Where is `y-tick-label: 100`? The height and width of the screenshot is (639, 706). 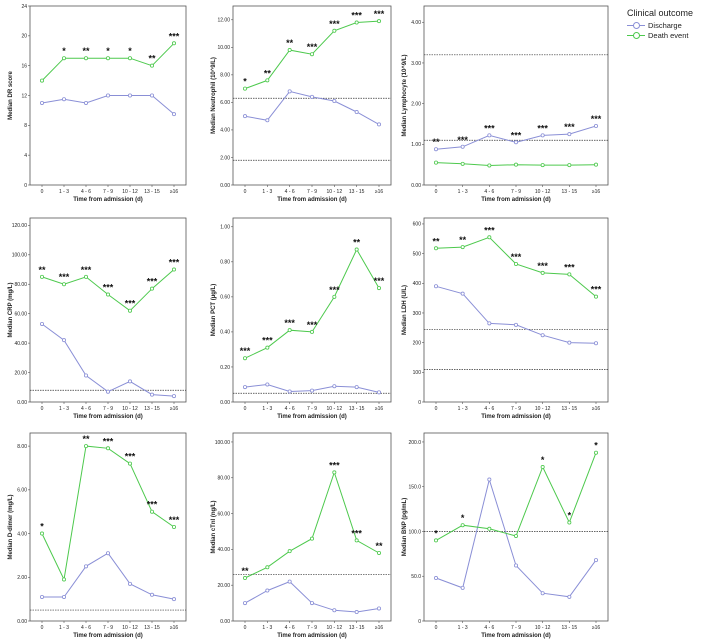 y-tick-label: 100 is located at coordinates (417, 373).